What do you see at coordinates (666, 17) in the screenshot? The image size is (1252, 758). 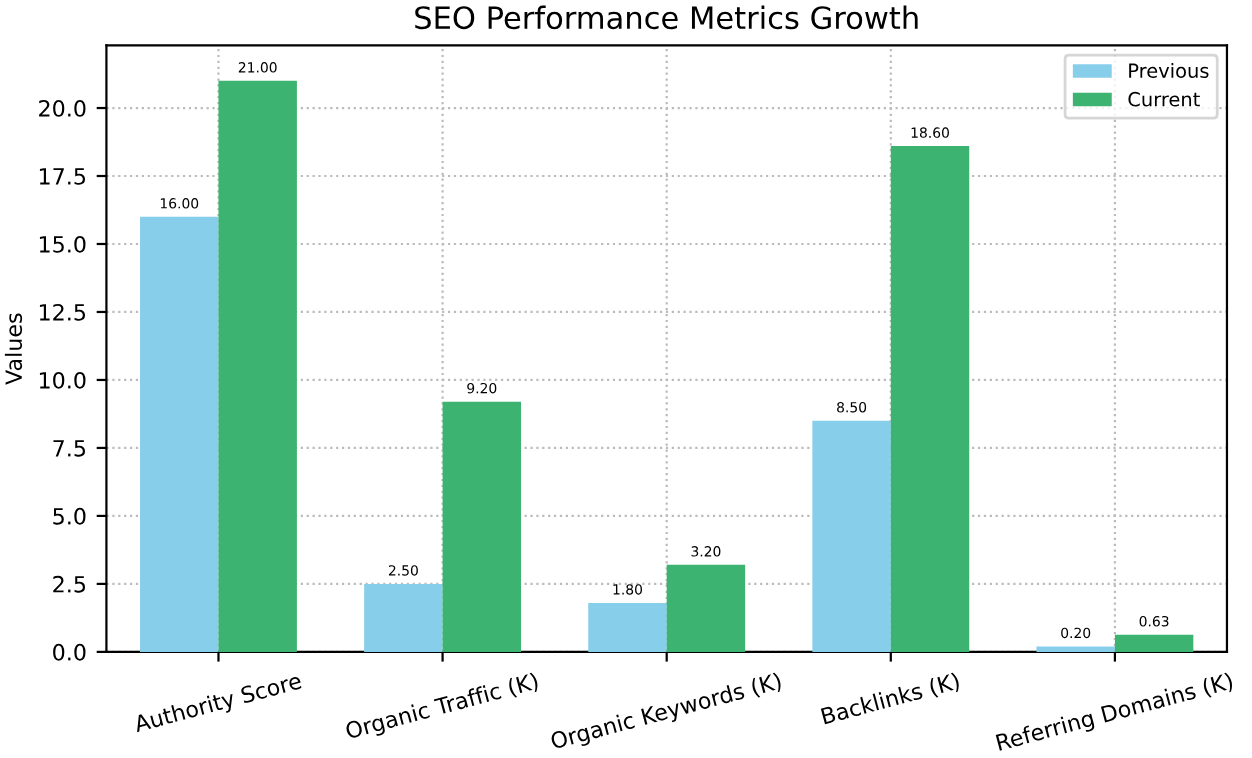 I see `chart-title: SEO Performance Metrics Growth` at bounding box center [666, 17].